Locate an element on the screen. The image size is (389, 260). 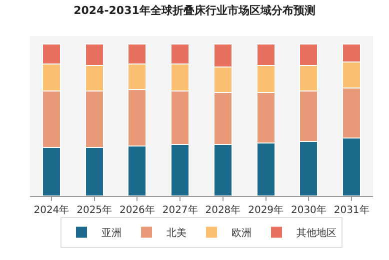
chart-title: 2024-2031年全球折叠床行业市场区域分布预测 is located at coordinates (195, 11).